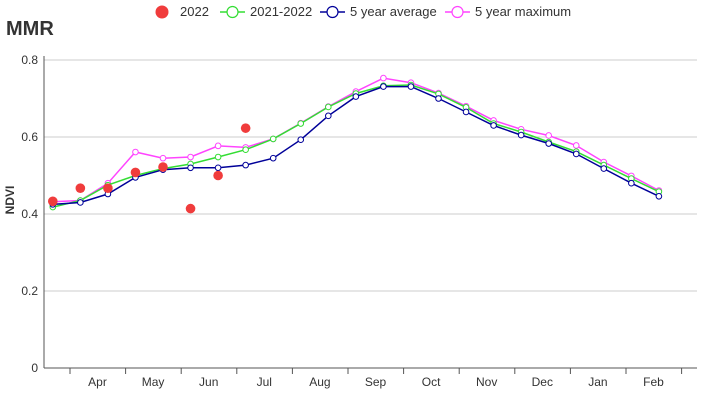 The image size is (726, 400). I want to click on legend-label-5-year-average: 5 year average, so click(393, 11).